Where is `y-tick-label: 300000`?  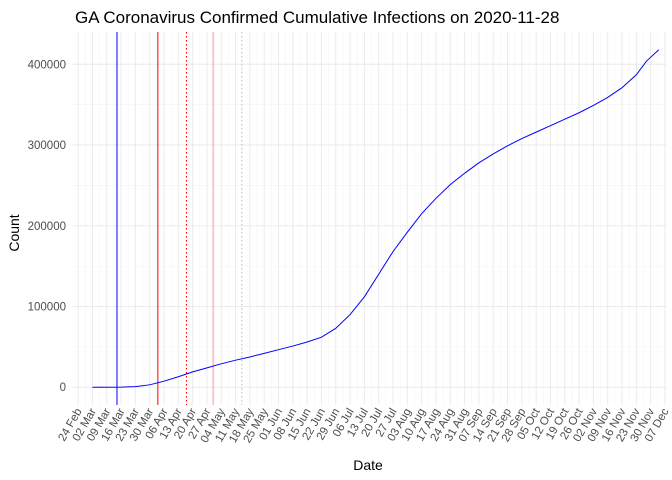
y-tick-label: 300000 is located at coordinates (47, 146).